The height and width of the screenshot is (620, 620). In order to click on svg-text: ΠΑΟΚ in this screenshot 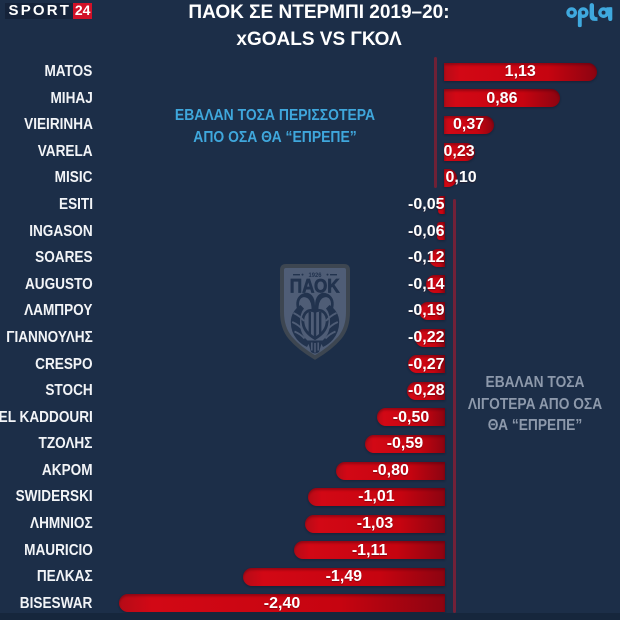, I will do `click(315, 286)`.